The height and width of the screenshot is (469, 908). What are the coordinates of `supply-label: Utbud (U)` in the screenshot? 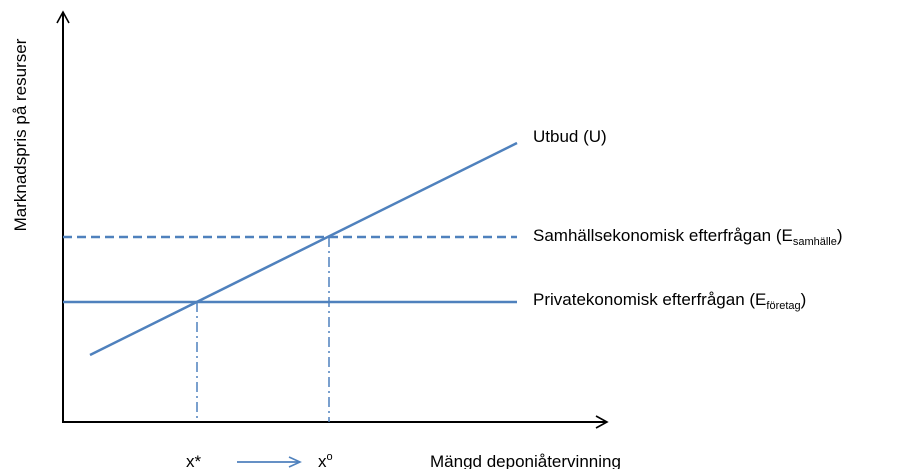 It's located at (570, 136).